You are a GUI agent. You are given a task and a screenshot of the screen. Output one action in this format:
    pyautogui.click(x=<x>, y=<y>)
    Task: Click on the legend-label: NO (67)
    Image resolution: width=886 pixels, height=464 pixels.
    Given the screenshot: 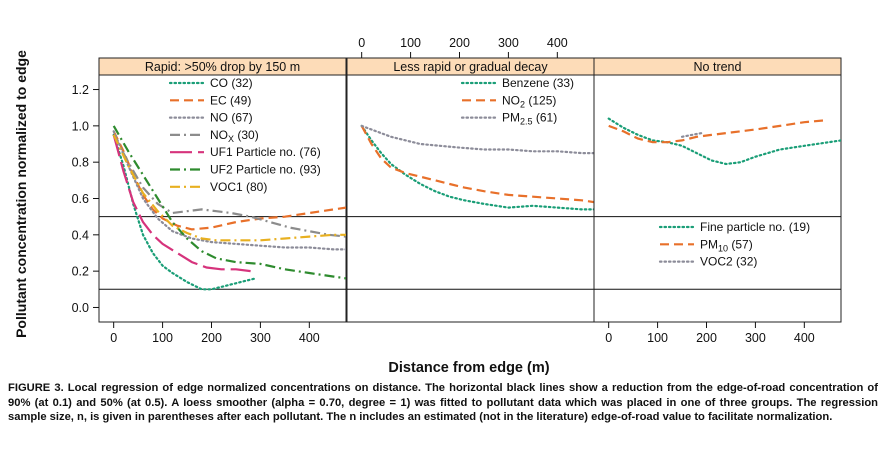 What is the action you would take?
    pyautogui.click(x=231, y=118)
    